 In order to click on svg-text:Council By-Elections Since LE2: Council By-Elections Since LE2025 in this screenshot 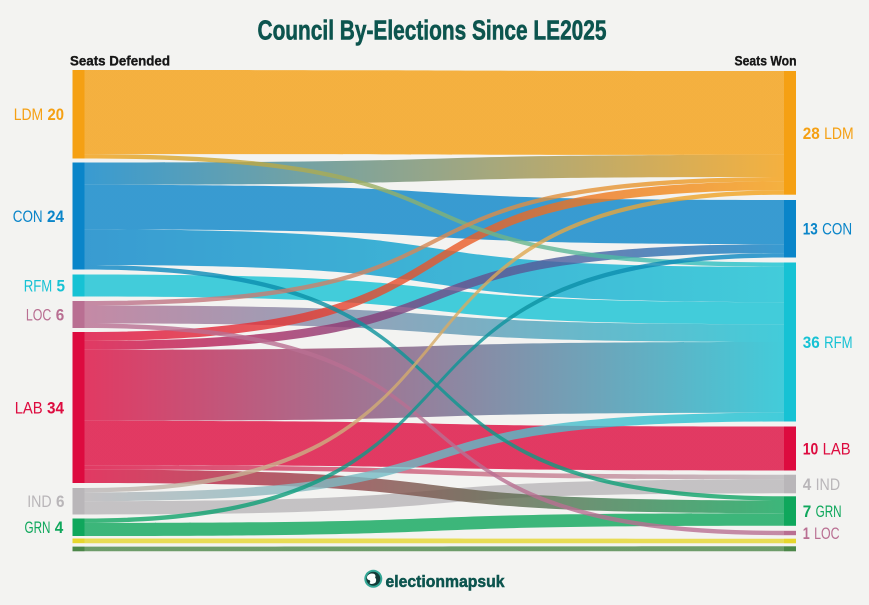, I will do `click(432, 30)`.